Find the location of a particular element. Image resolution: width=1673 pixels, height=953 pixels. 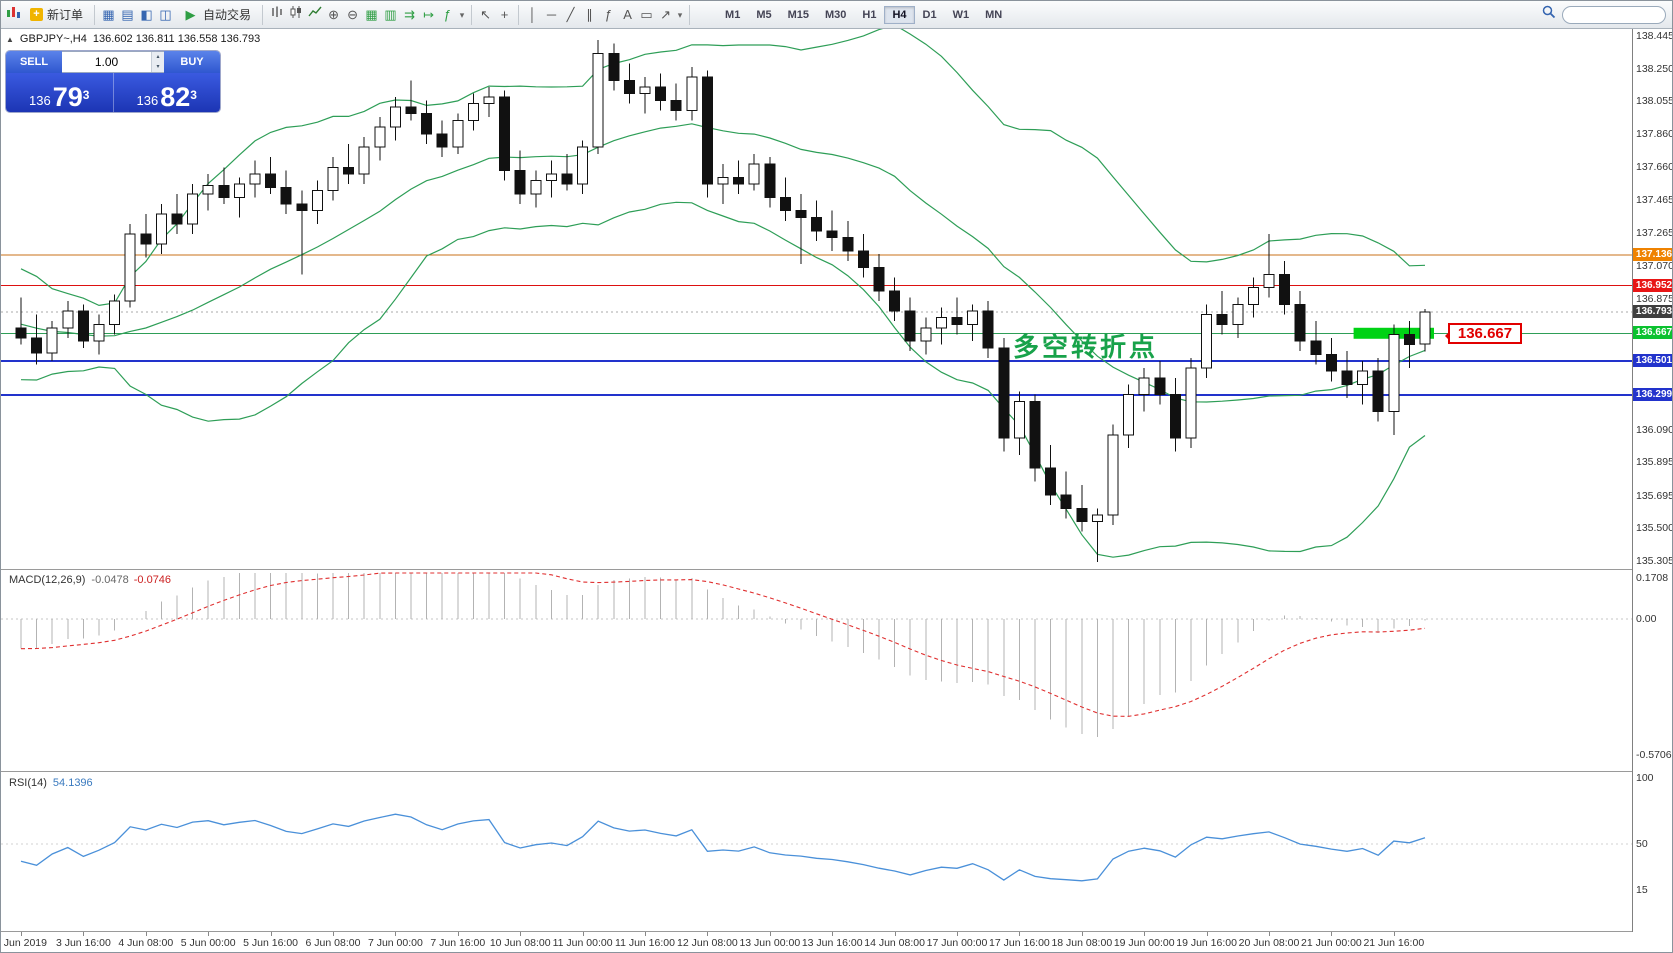

timeframe-MN: MN is located at coordinates (993, 15).